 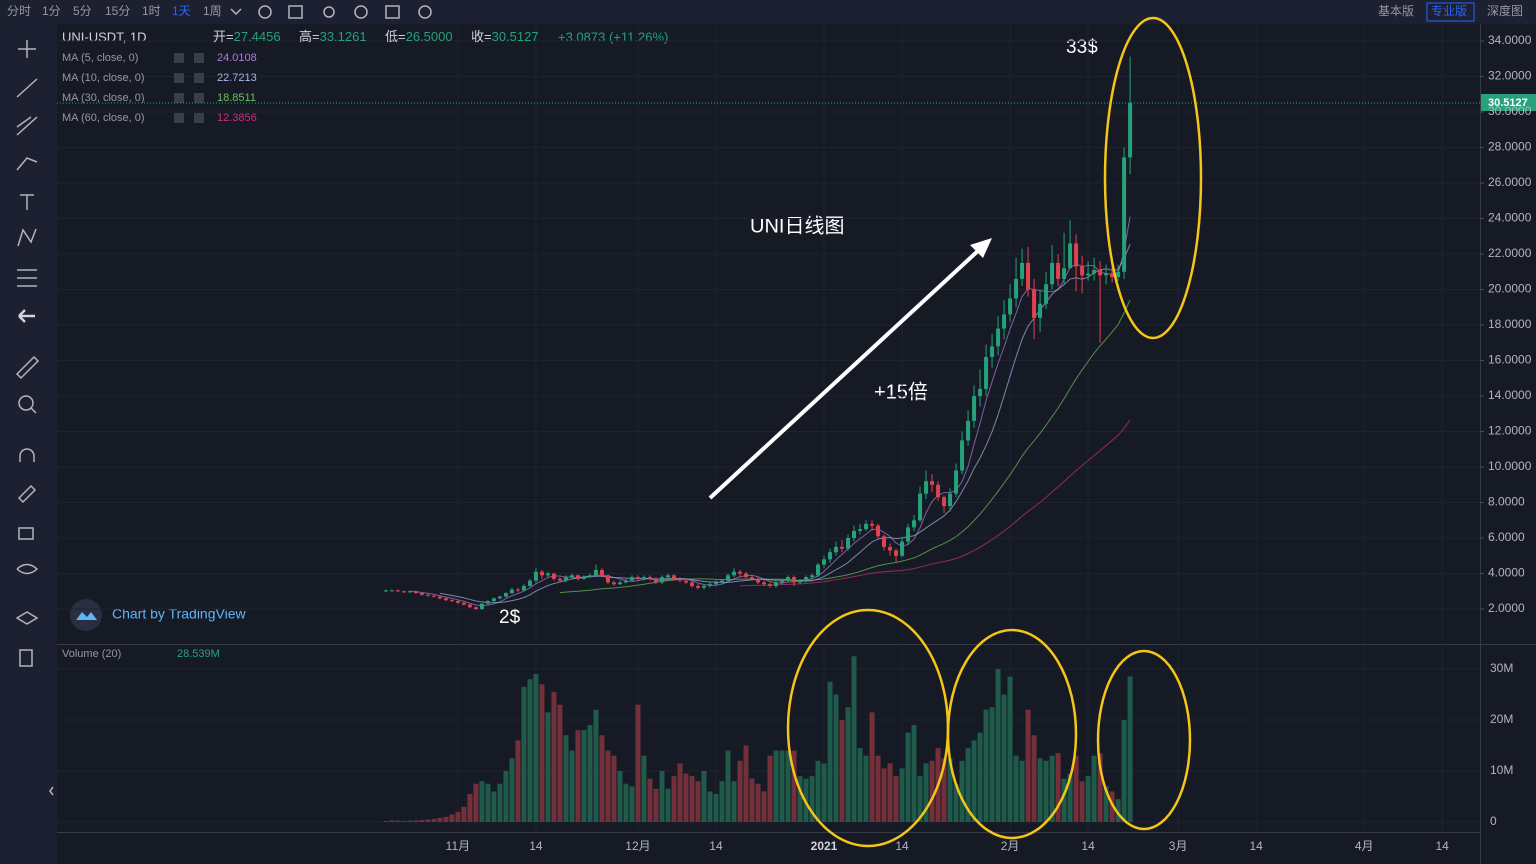 I want to click on version-button: 深度图, so click(x=1505, y=10).